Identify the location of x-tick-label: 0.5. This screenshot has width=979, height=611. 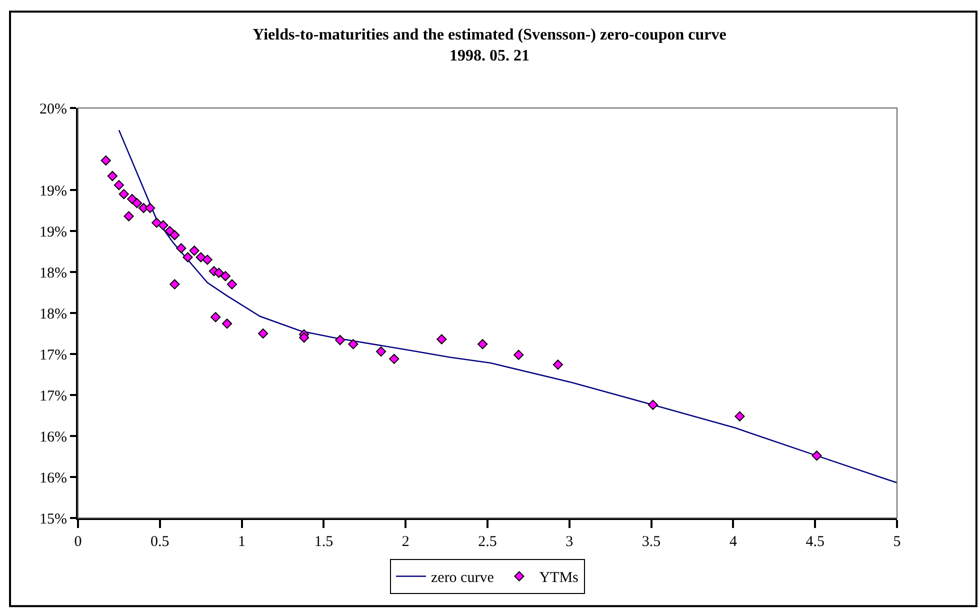
(160, 542).